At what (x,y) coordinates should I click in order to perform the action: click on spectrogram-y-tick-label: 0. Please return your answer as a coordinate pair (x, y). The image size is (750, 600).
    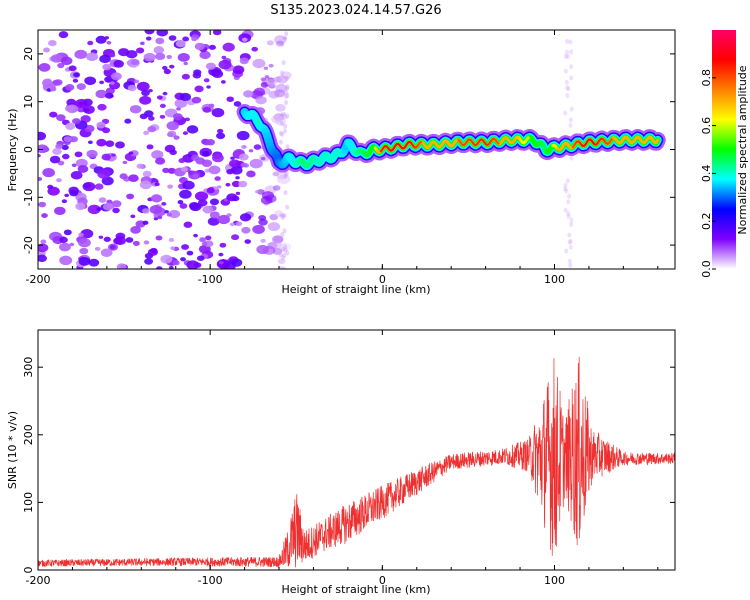
    Looking at the image, I should click on (28, 149).